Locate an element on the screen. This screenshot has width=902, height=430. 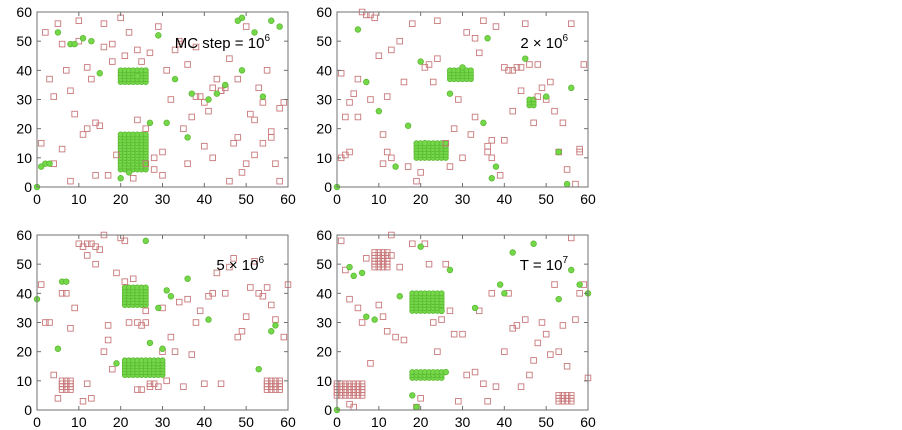
x-tick-label: 40 is located at coordinates (205, 199).